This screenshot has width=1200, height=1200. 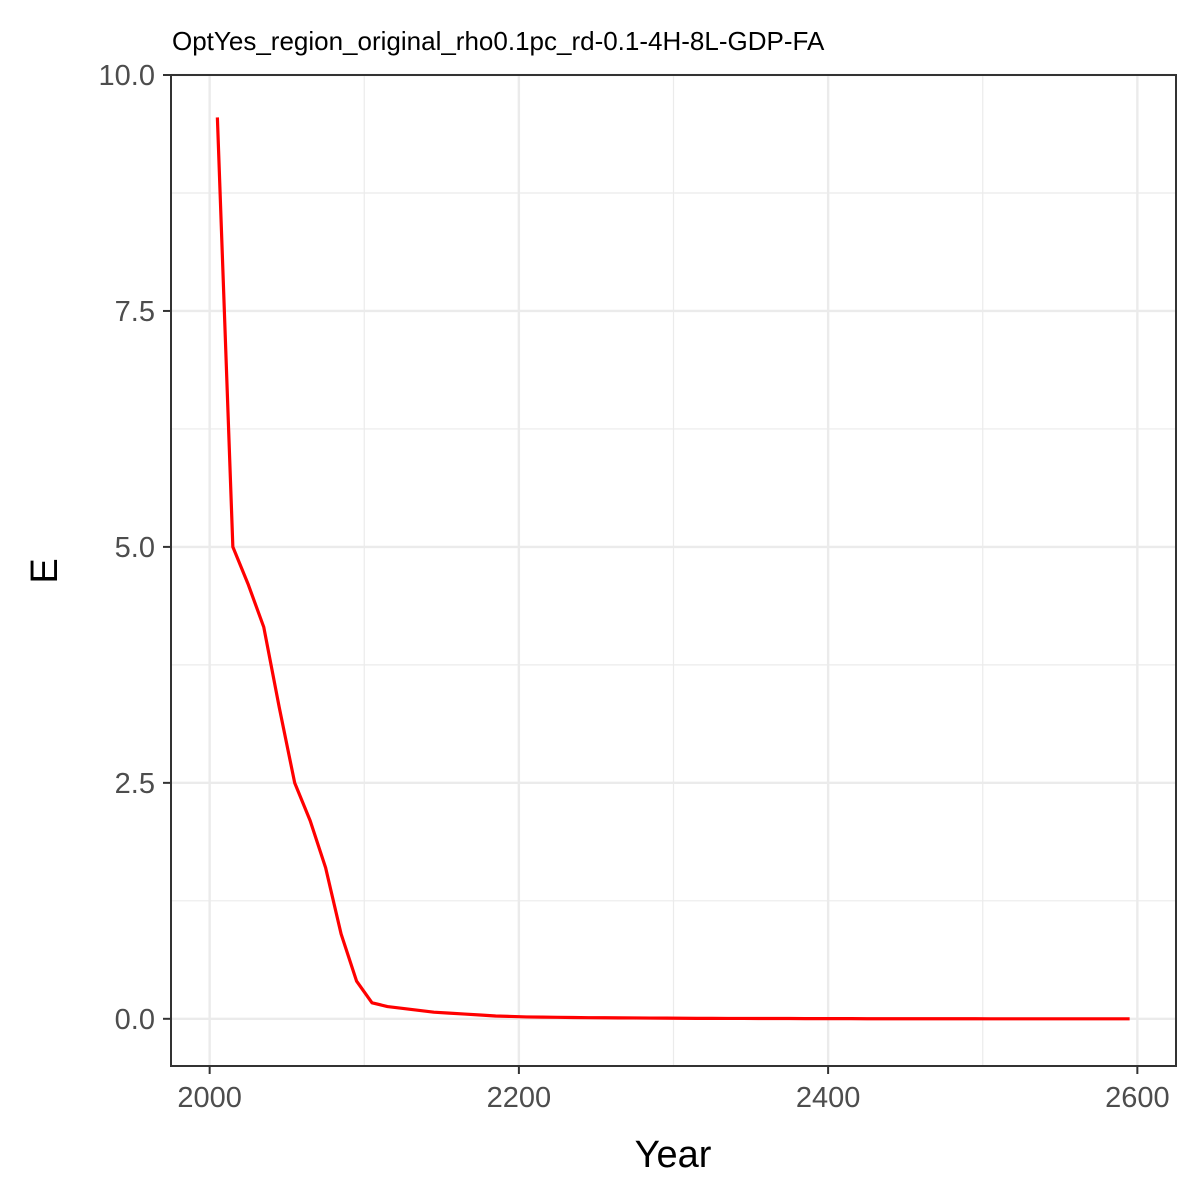 I want to click on y-tick-label: 0.0, so click(x=135, y=1020).